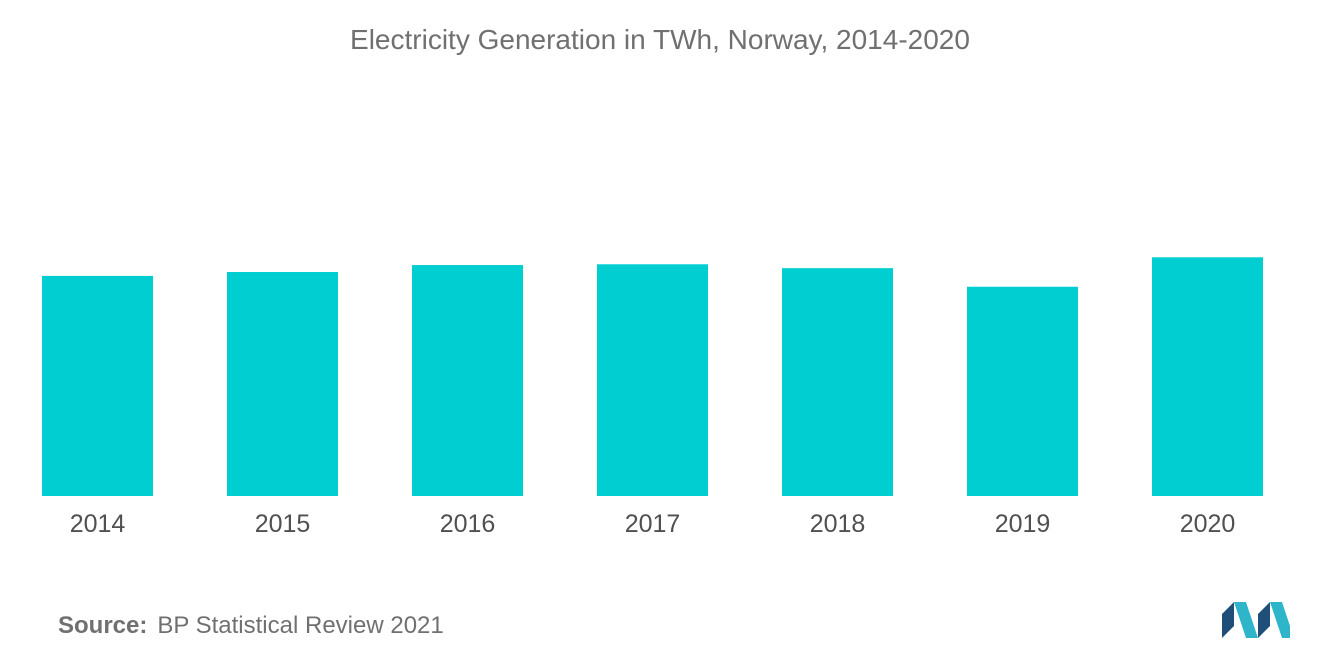 The image size is (1320, 665). I want to click on x-tick-label-2015: 2015, so click(283, 524).